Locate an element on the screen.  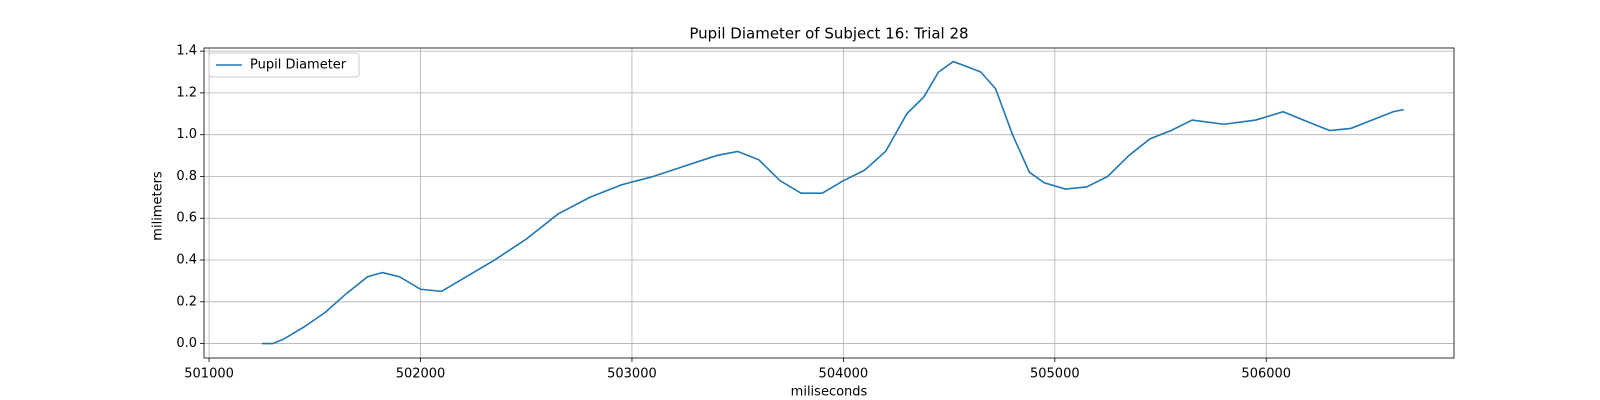
y-tick-label: 0.8 is located at coordinates (186, 176).